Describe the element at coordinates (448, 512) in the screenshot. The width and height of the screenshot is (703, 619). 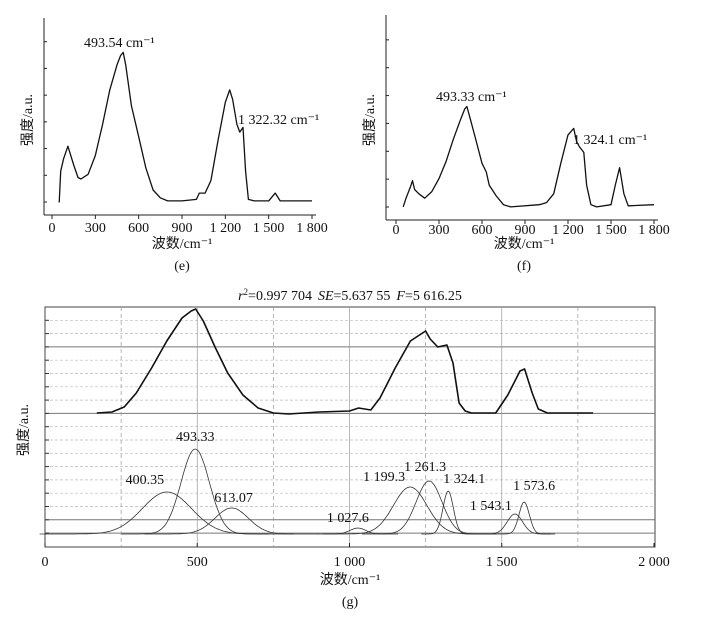
I see `component-peak-1324.1` at that location.